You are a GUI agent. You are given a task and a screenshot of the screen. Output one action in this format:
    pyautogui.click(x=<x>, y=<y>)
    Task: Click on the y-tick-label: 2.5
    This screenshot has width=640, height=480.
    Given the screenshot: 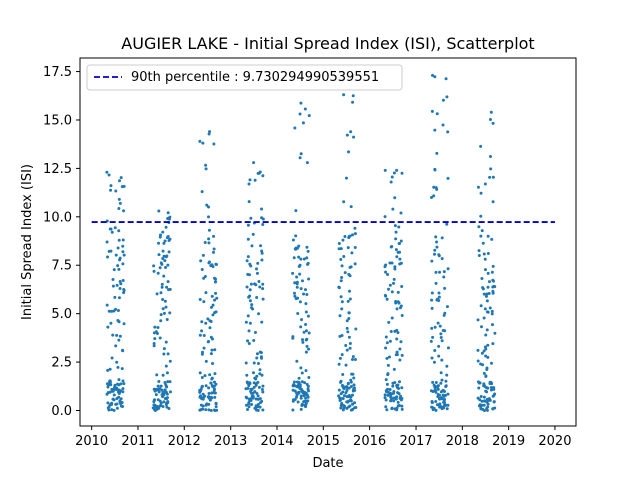 What is the action you would take?
    pyautogui.click(x=61, y=363)
    